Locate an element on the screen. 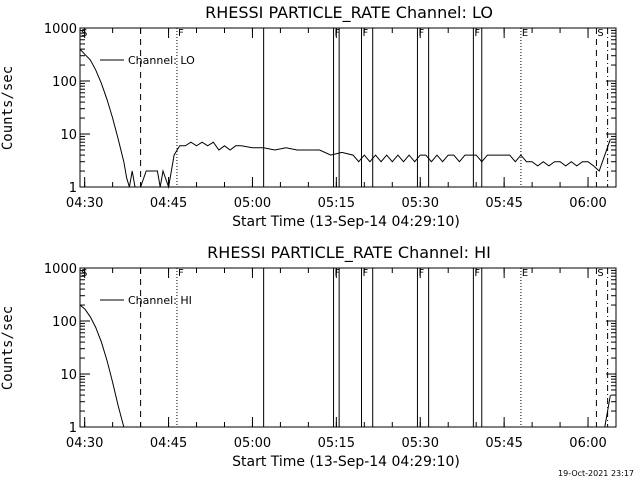  footer-timestamp: 19-Oct-2021 23:17 is located at coordinates (596, 473).